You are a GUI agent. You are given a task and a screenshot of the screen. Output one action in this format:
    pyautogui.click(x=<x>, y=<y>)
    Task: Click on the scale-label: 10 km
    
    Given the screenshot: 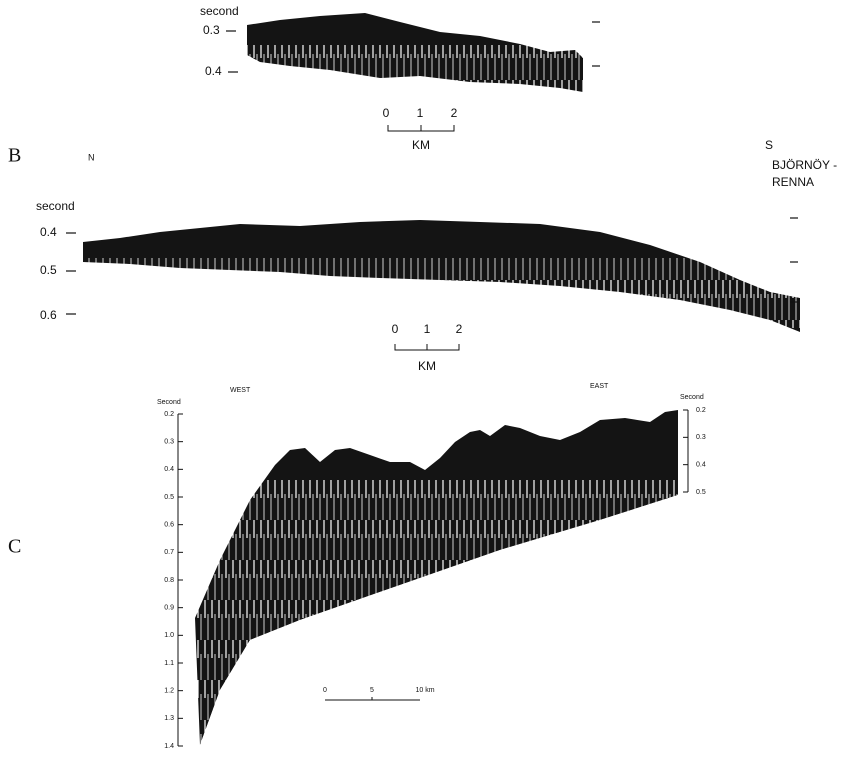 What is the action you would take?
    pyautogui.click(x=424, y=690)
    